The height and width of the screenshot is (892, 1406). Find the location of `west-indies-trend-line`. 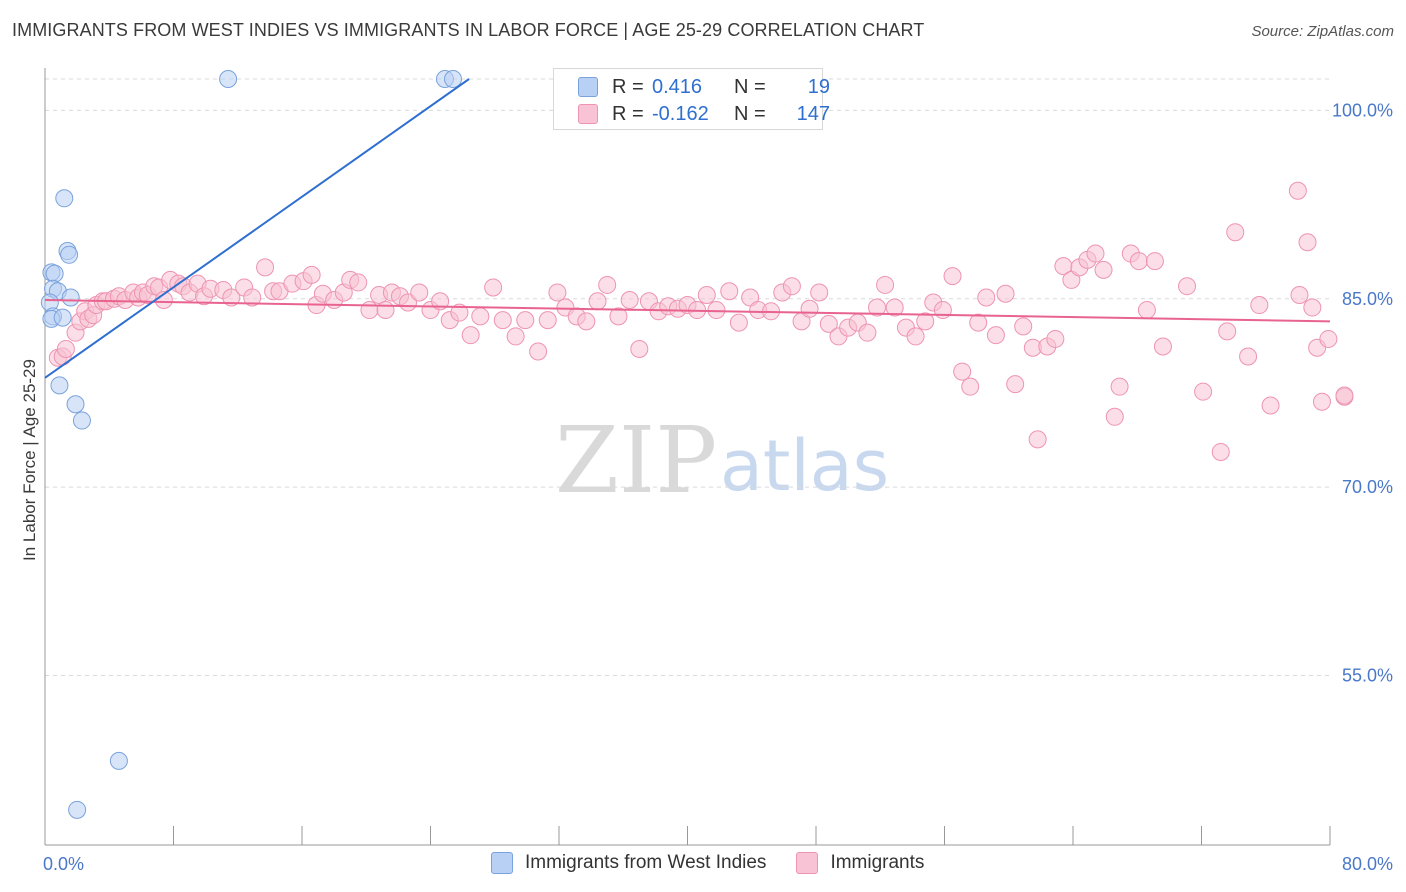

west-indies-trend-line is located at coordinates (257, 228).